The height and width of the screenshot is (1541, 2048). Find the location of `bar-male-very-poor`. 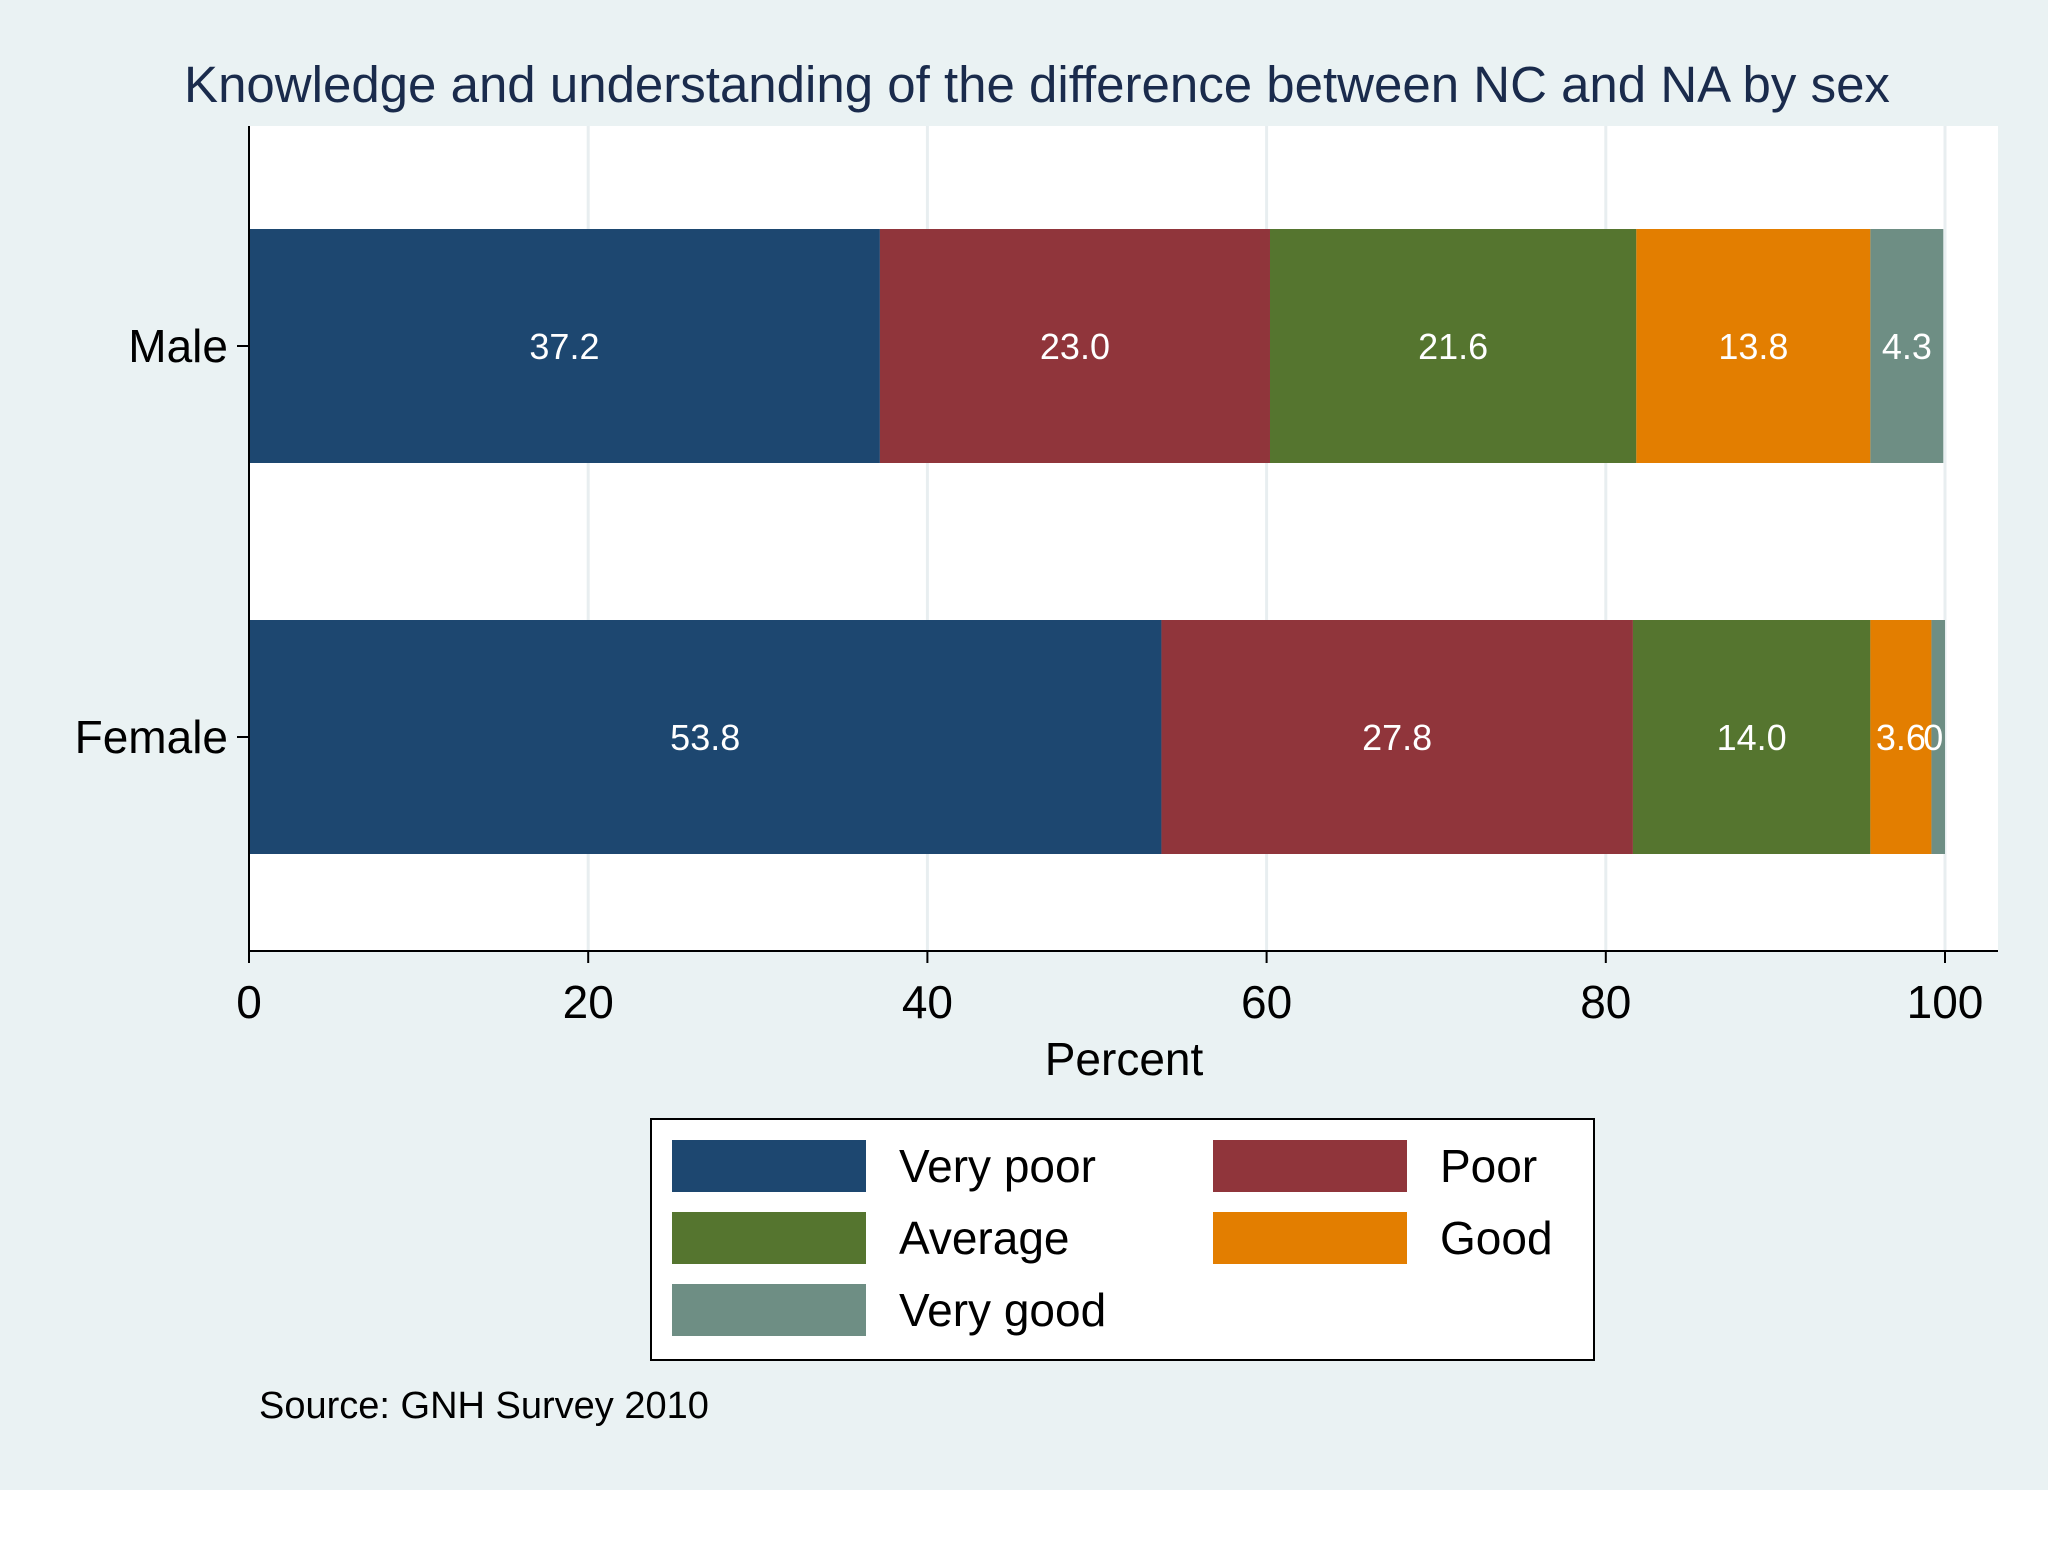

bar-male-very-poor is located at coordinates (564, 346).